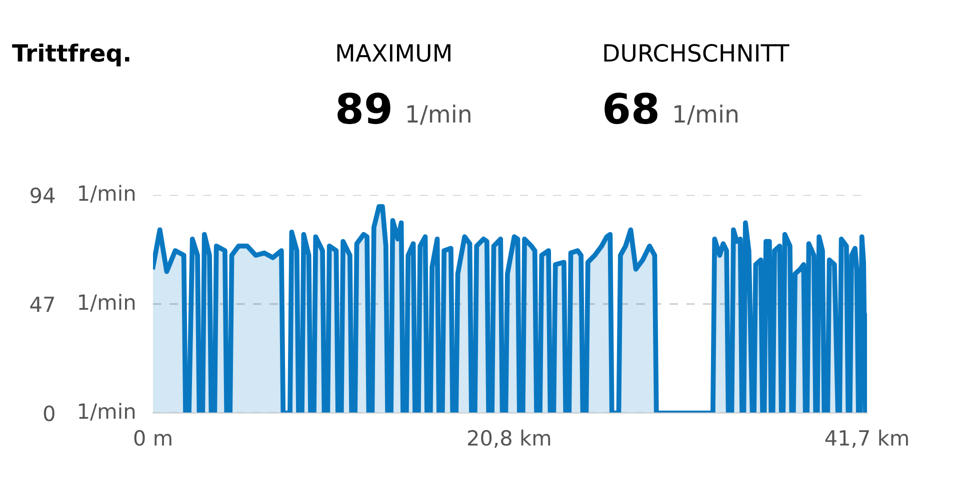  What do you see at coordinates (42, 195) in the screenshot?
I see `y-tick-label: 94` at bounding box center [42, 195].